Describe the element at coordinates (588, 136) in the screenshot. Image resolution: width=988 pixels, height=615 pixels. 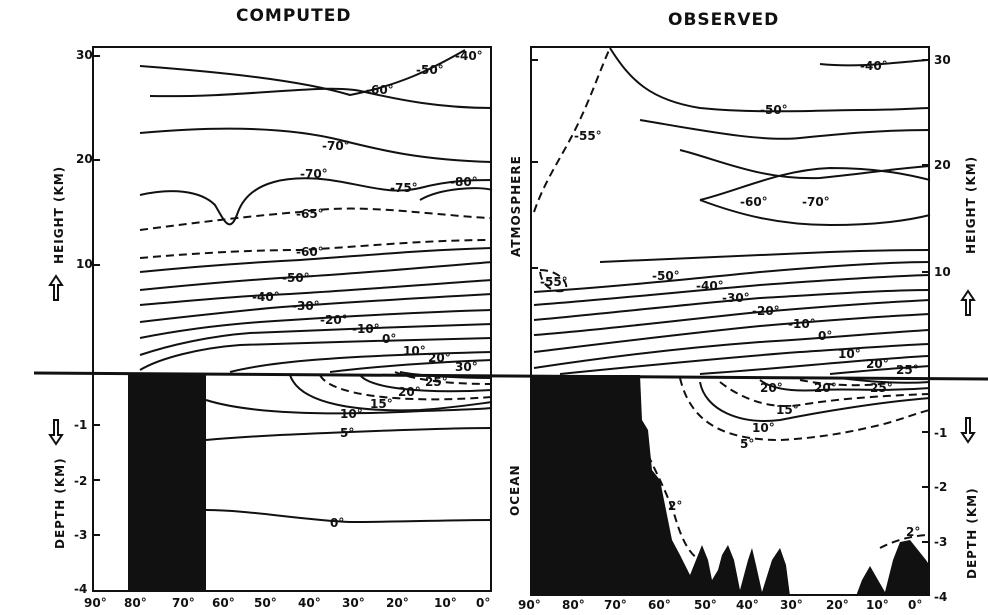
I see `label-observed-m55a: -55°` at that location.